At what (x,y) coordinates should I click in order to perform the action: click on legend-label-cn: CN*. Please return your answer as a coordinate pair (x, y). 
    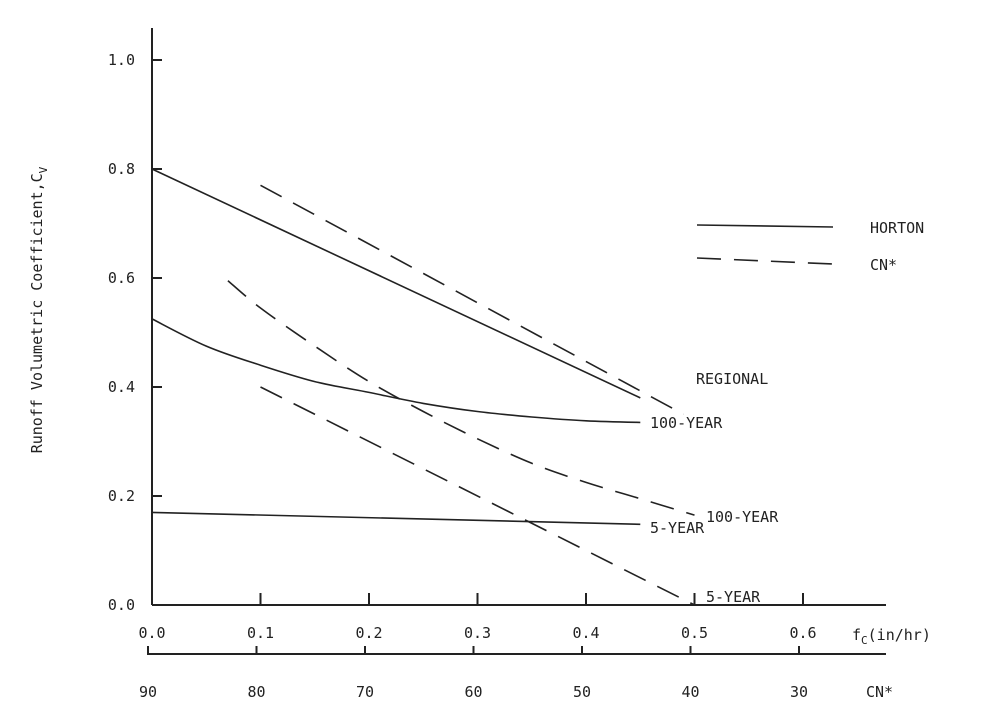
    Looking at the image, I should click on (883, 265).